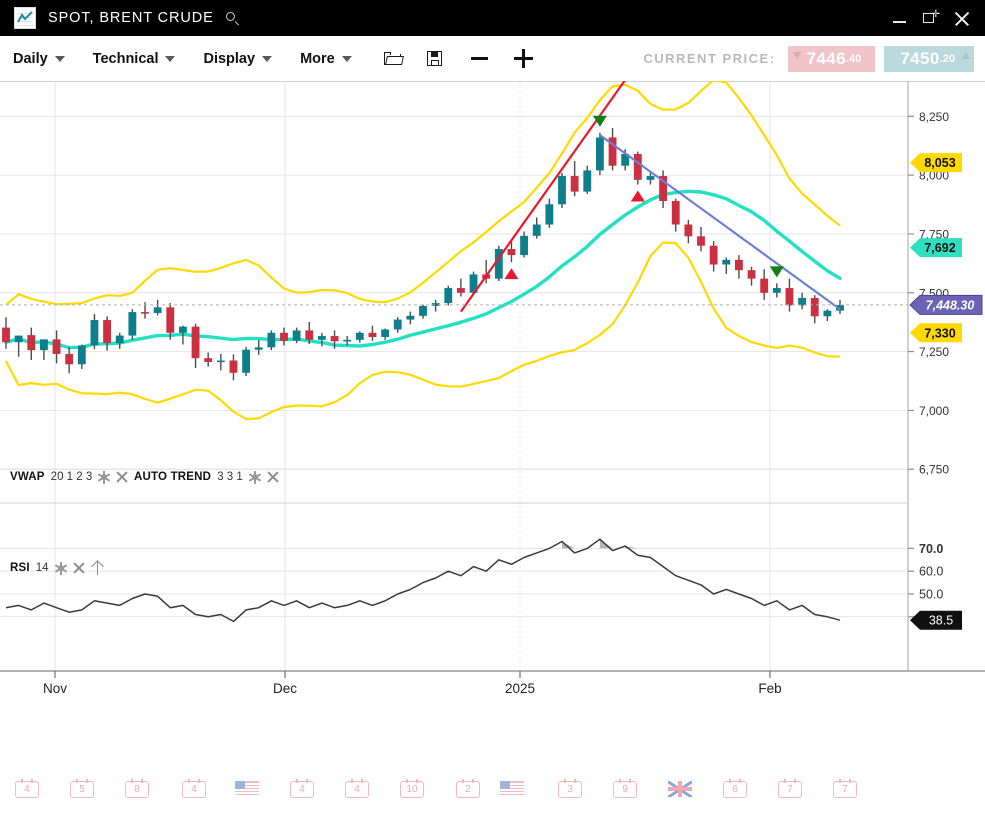 The width and height of the screenshot is (985, 813). I want to click on svg-text: 50.0, so click(931, 594).